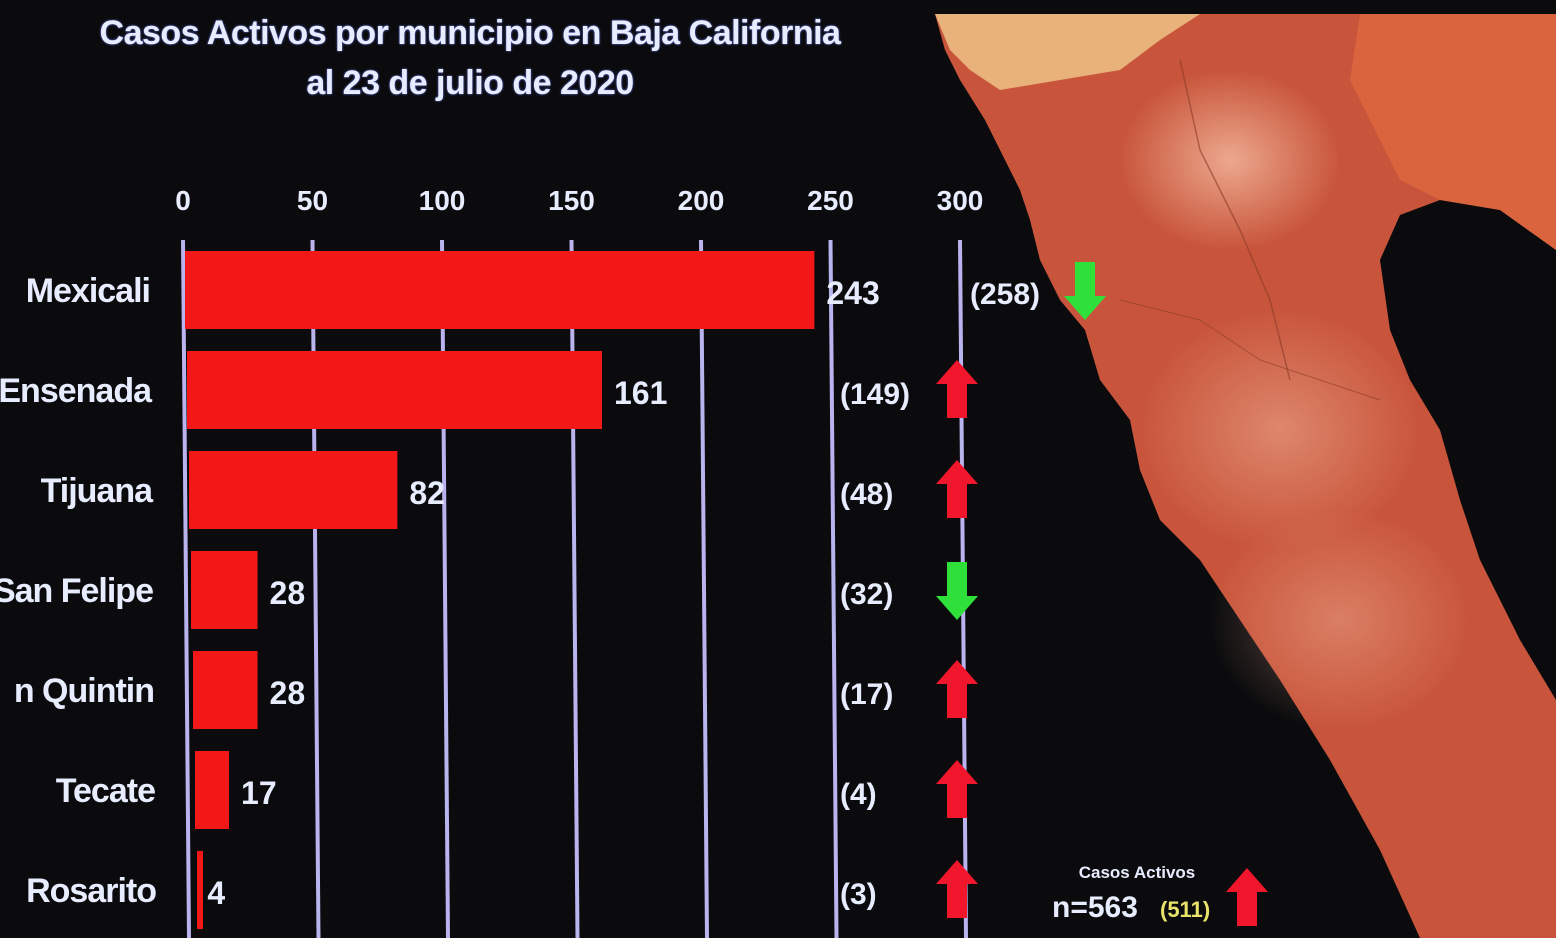 The width and height of the screenshot is (1556, 938). Describe the element at coordinates (1067, 52) in the screenshot. I see `map-land-beige` at that location.